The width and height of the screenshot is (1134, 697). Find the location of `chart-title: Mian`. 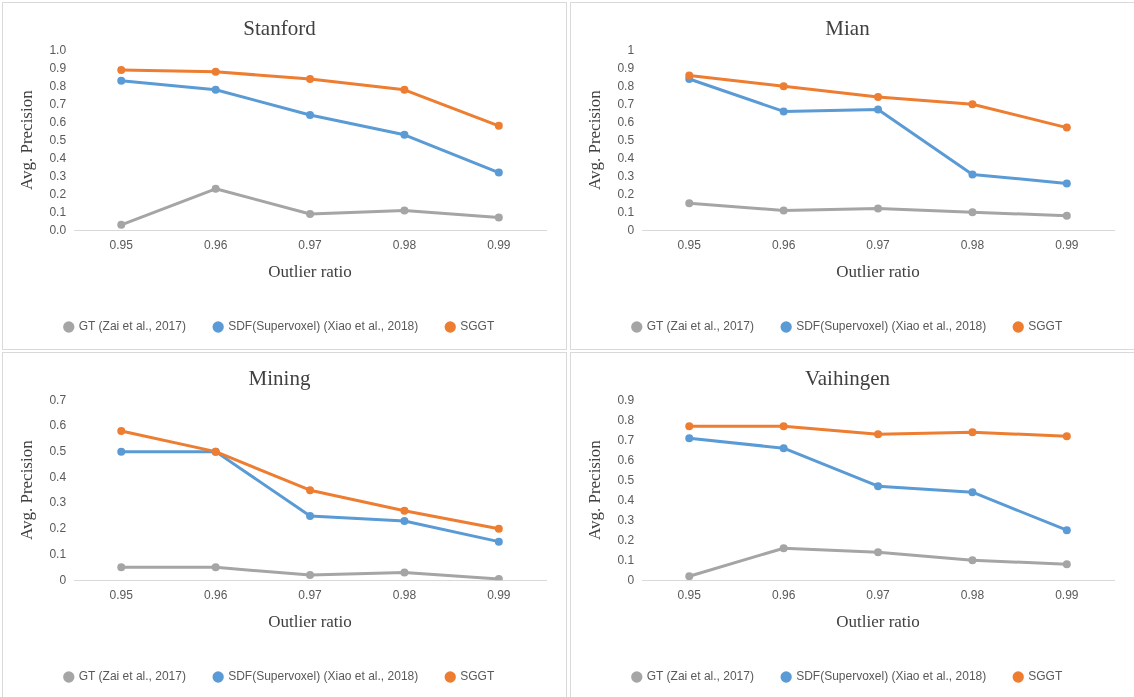

chart-title: Mian is located at coordinates (848, 28).